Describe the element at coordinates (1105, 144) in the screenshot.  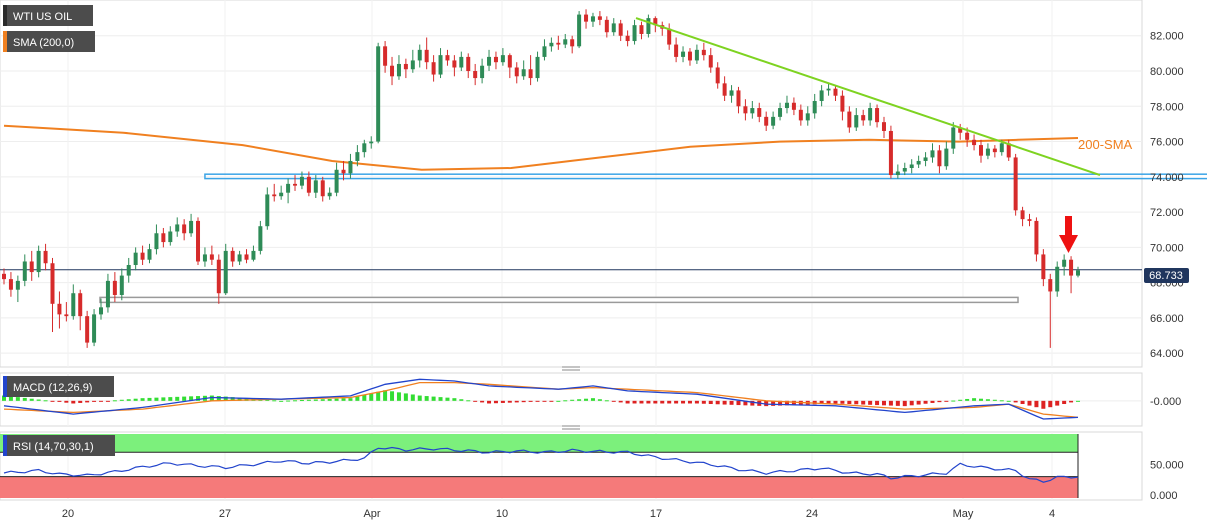
I see `sma-annotation: 200-SMA` at that location.